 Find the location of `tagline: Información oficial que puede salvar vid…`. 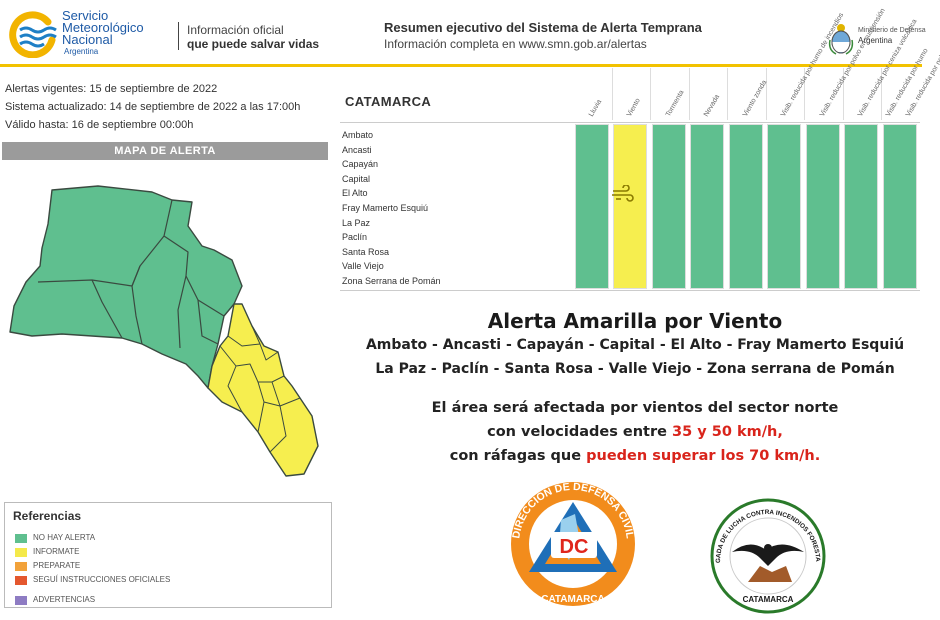

tagline: Información oficial que puede salvar vid… is located at coordinates (253, 37).